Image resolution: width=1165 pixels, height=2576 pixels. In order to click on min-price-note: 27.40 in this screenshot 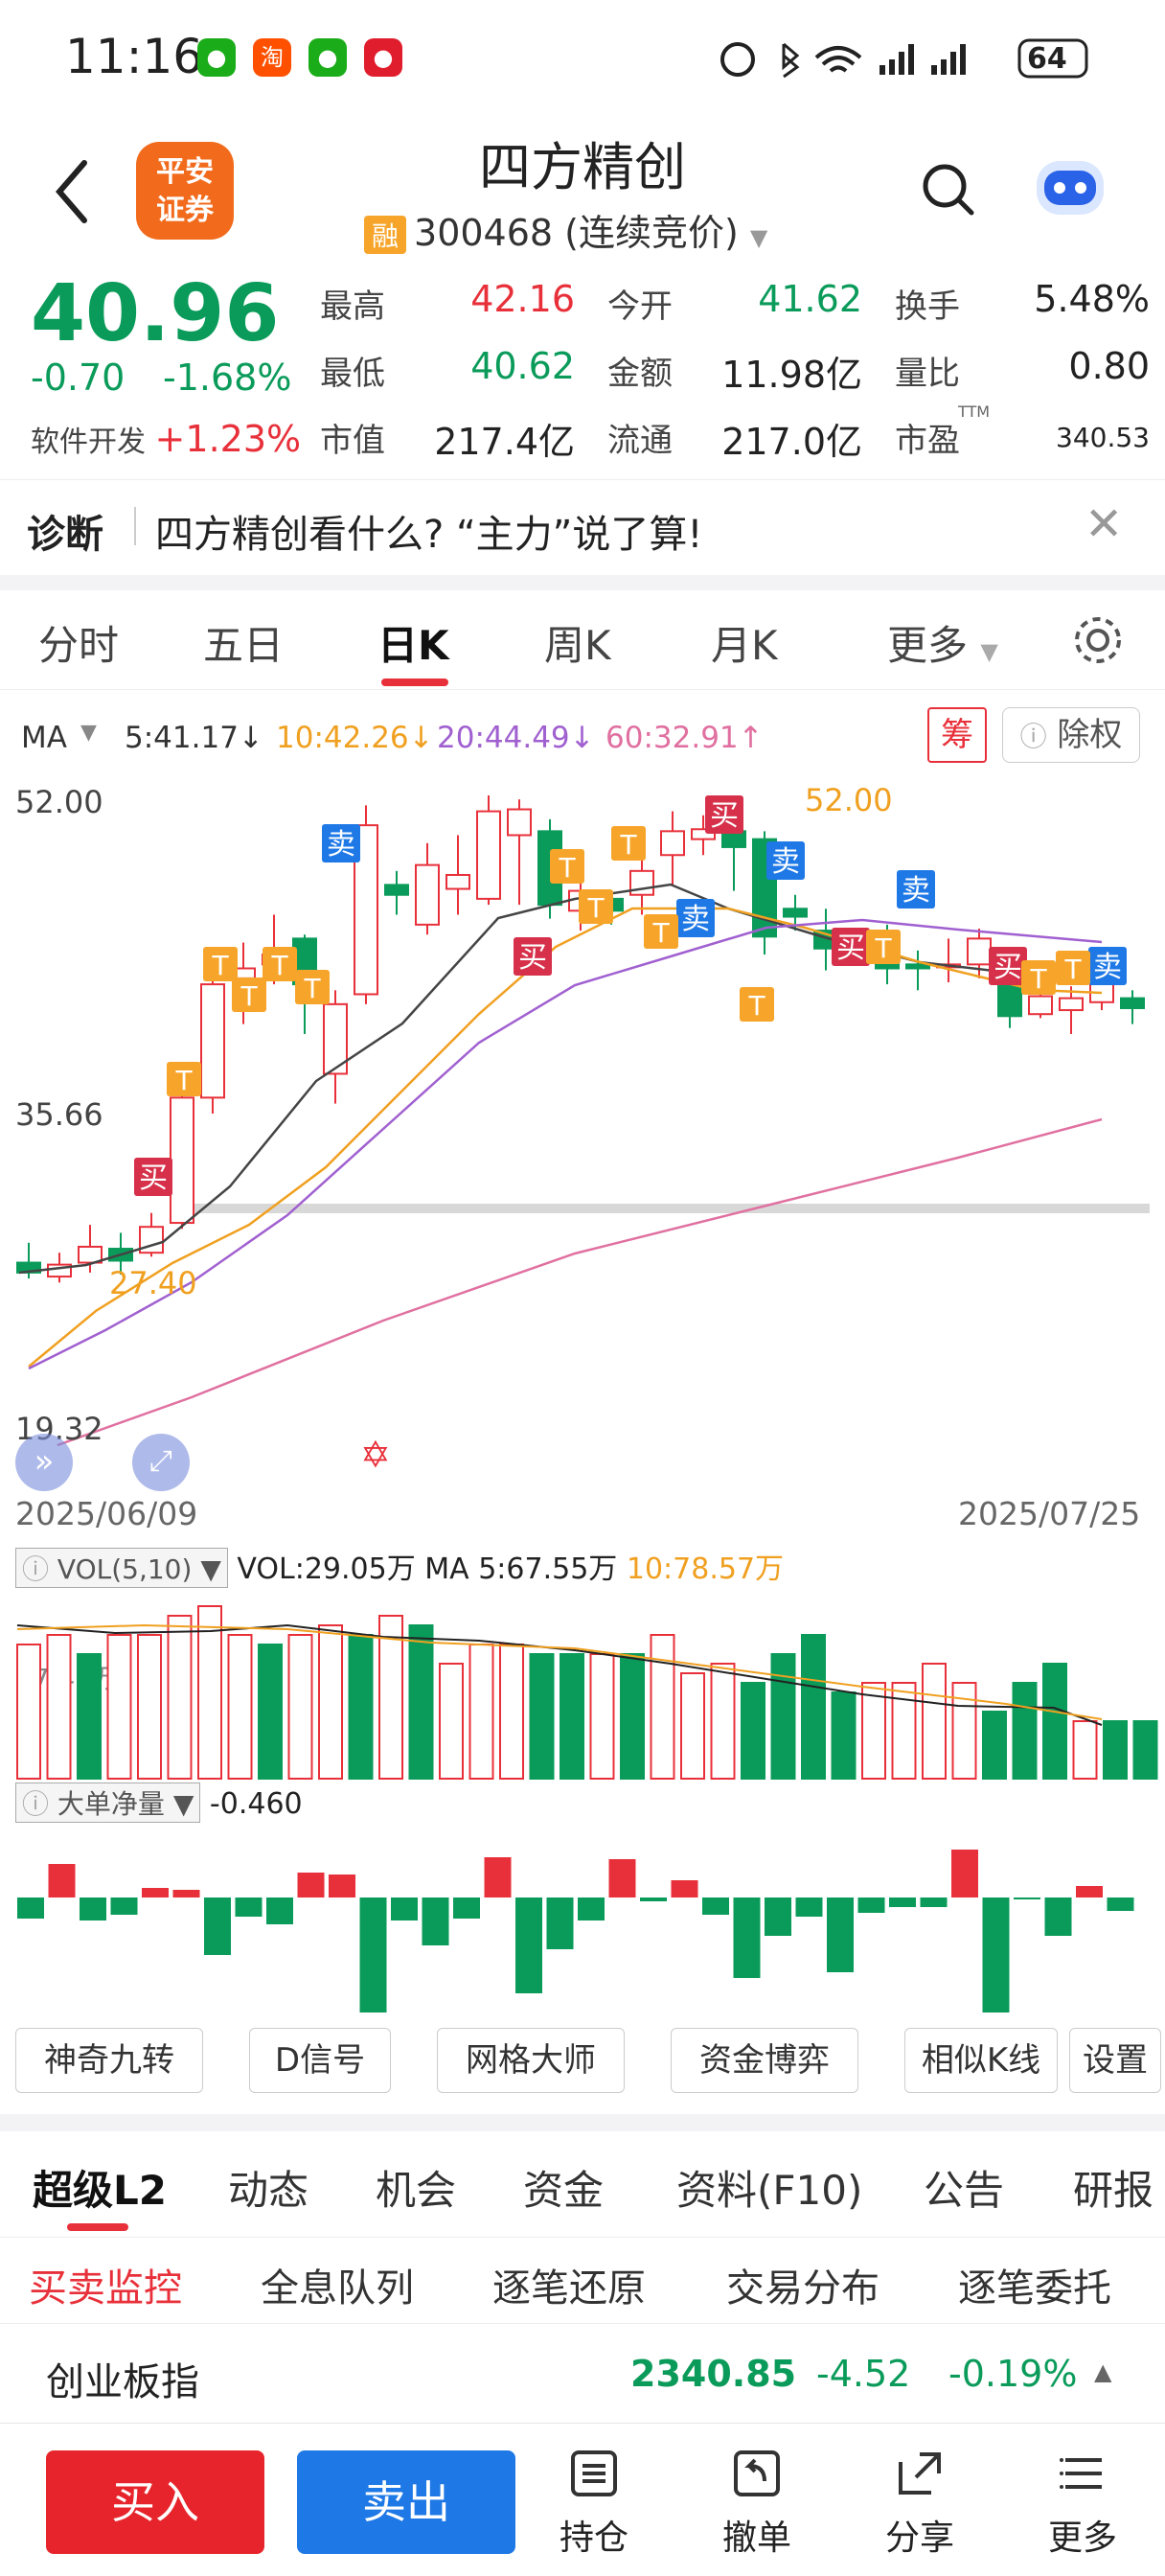, I will do `click(153, 1283)`.